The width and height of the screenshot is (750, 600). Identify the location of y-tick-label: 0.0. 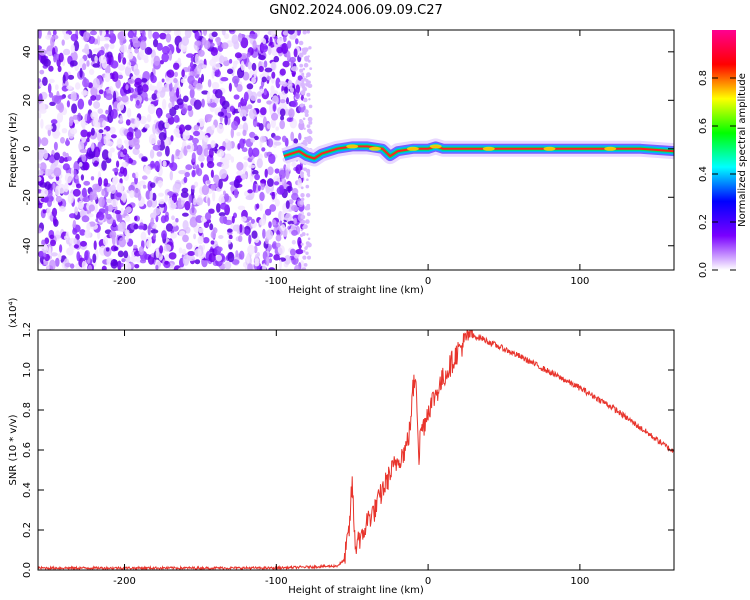
(27, 570).